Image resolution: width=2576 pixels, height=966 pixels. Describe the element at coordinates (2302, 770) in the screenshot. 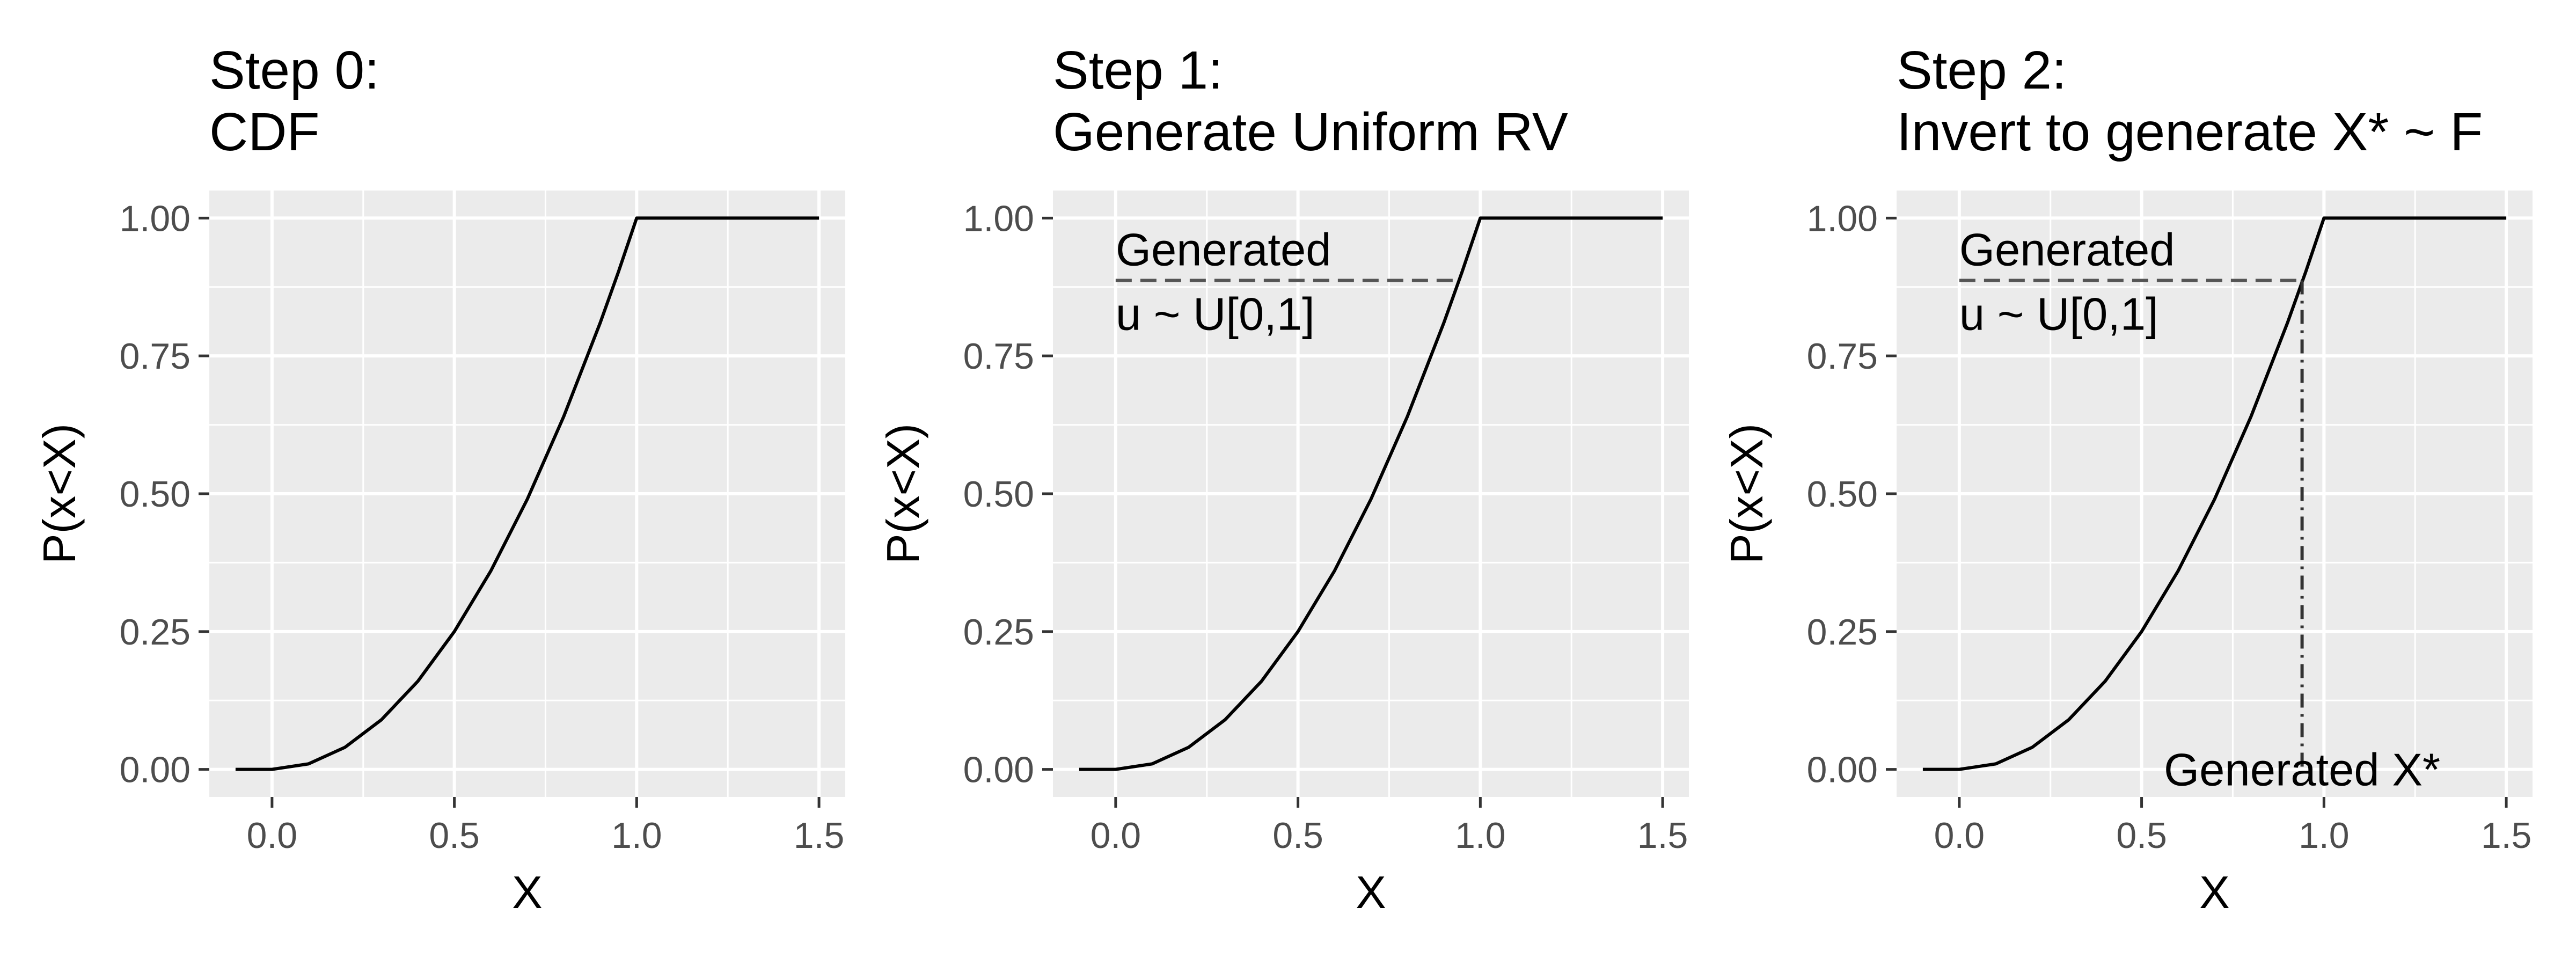

I see `annotation-generated-x-label: Generated X*` at that location.